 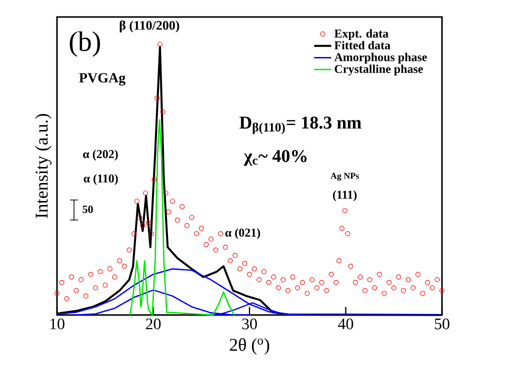 What do you see at coordinates (100, 155) in the screenshot?
I see `annotation: α (202)` at bounding box center [100, 155].